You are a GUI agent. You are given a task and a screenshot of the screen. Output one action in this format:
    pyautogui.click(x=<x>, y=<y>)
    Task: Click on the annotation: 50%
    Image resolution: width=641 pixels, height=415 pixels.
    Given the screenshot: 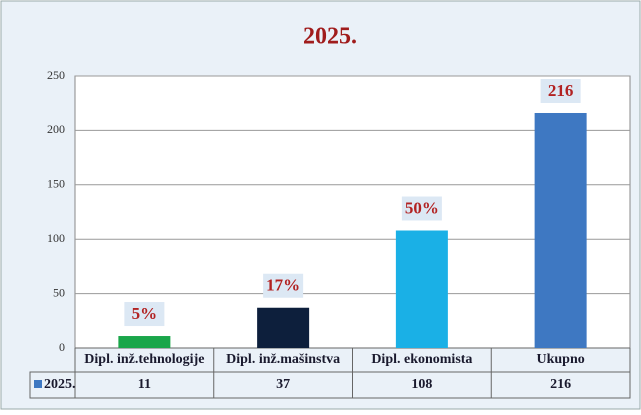 What is the action you would take?
    pyautogui.click(x=422, y=207)
    